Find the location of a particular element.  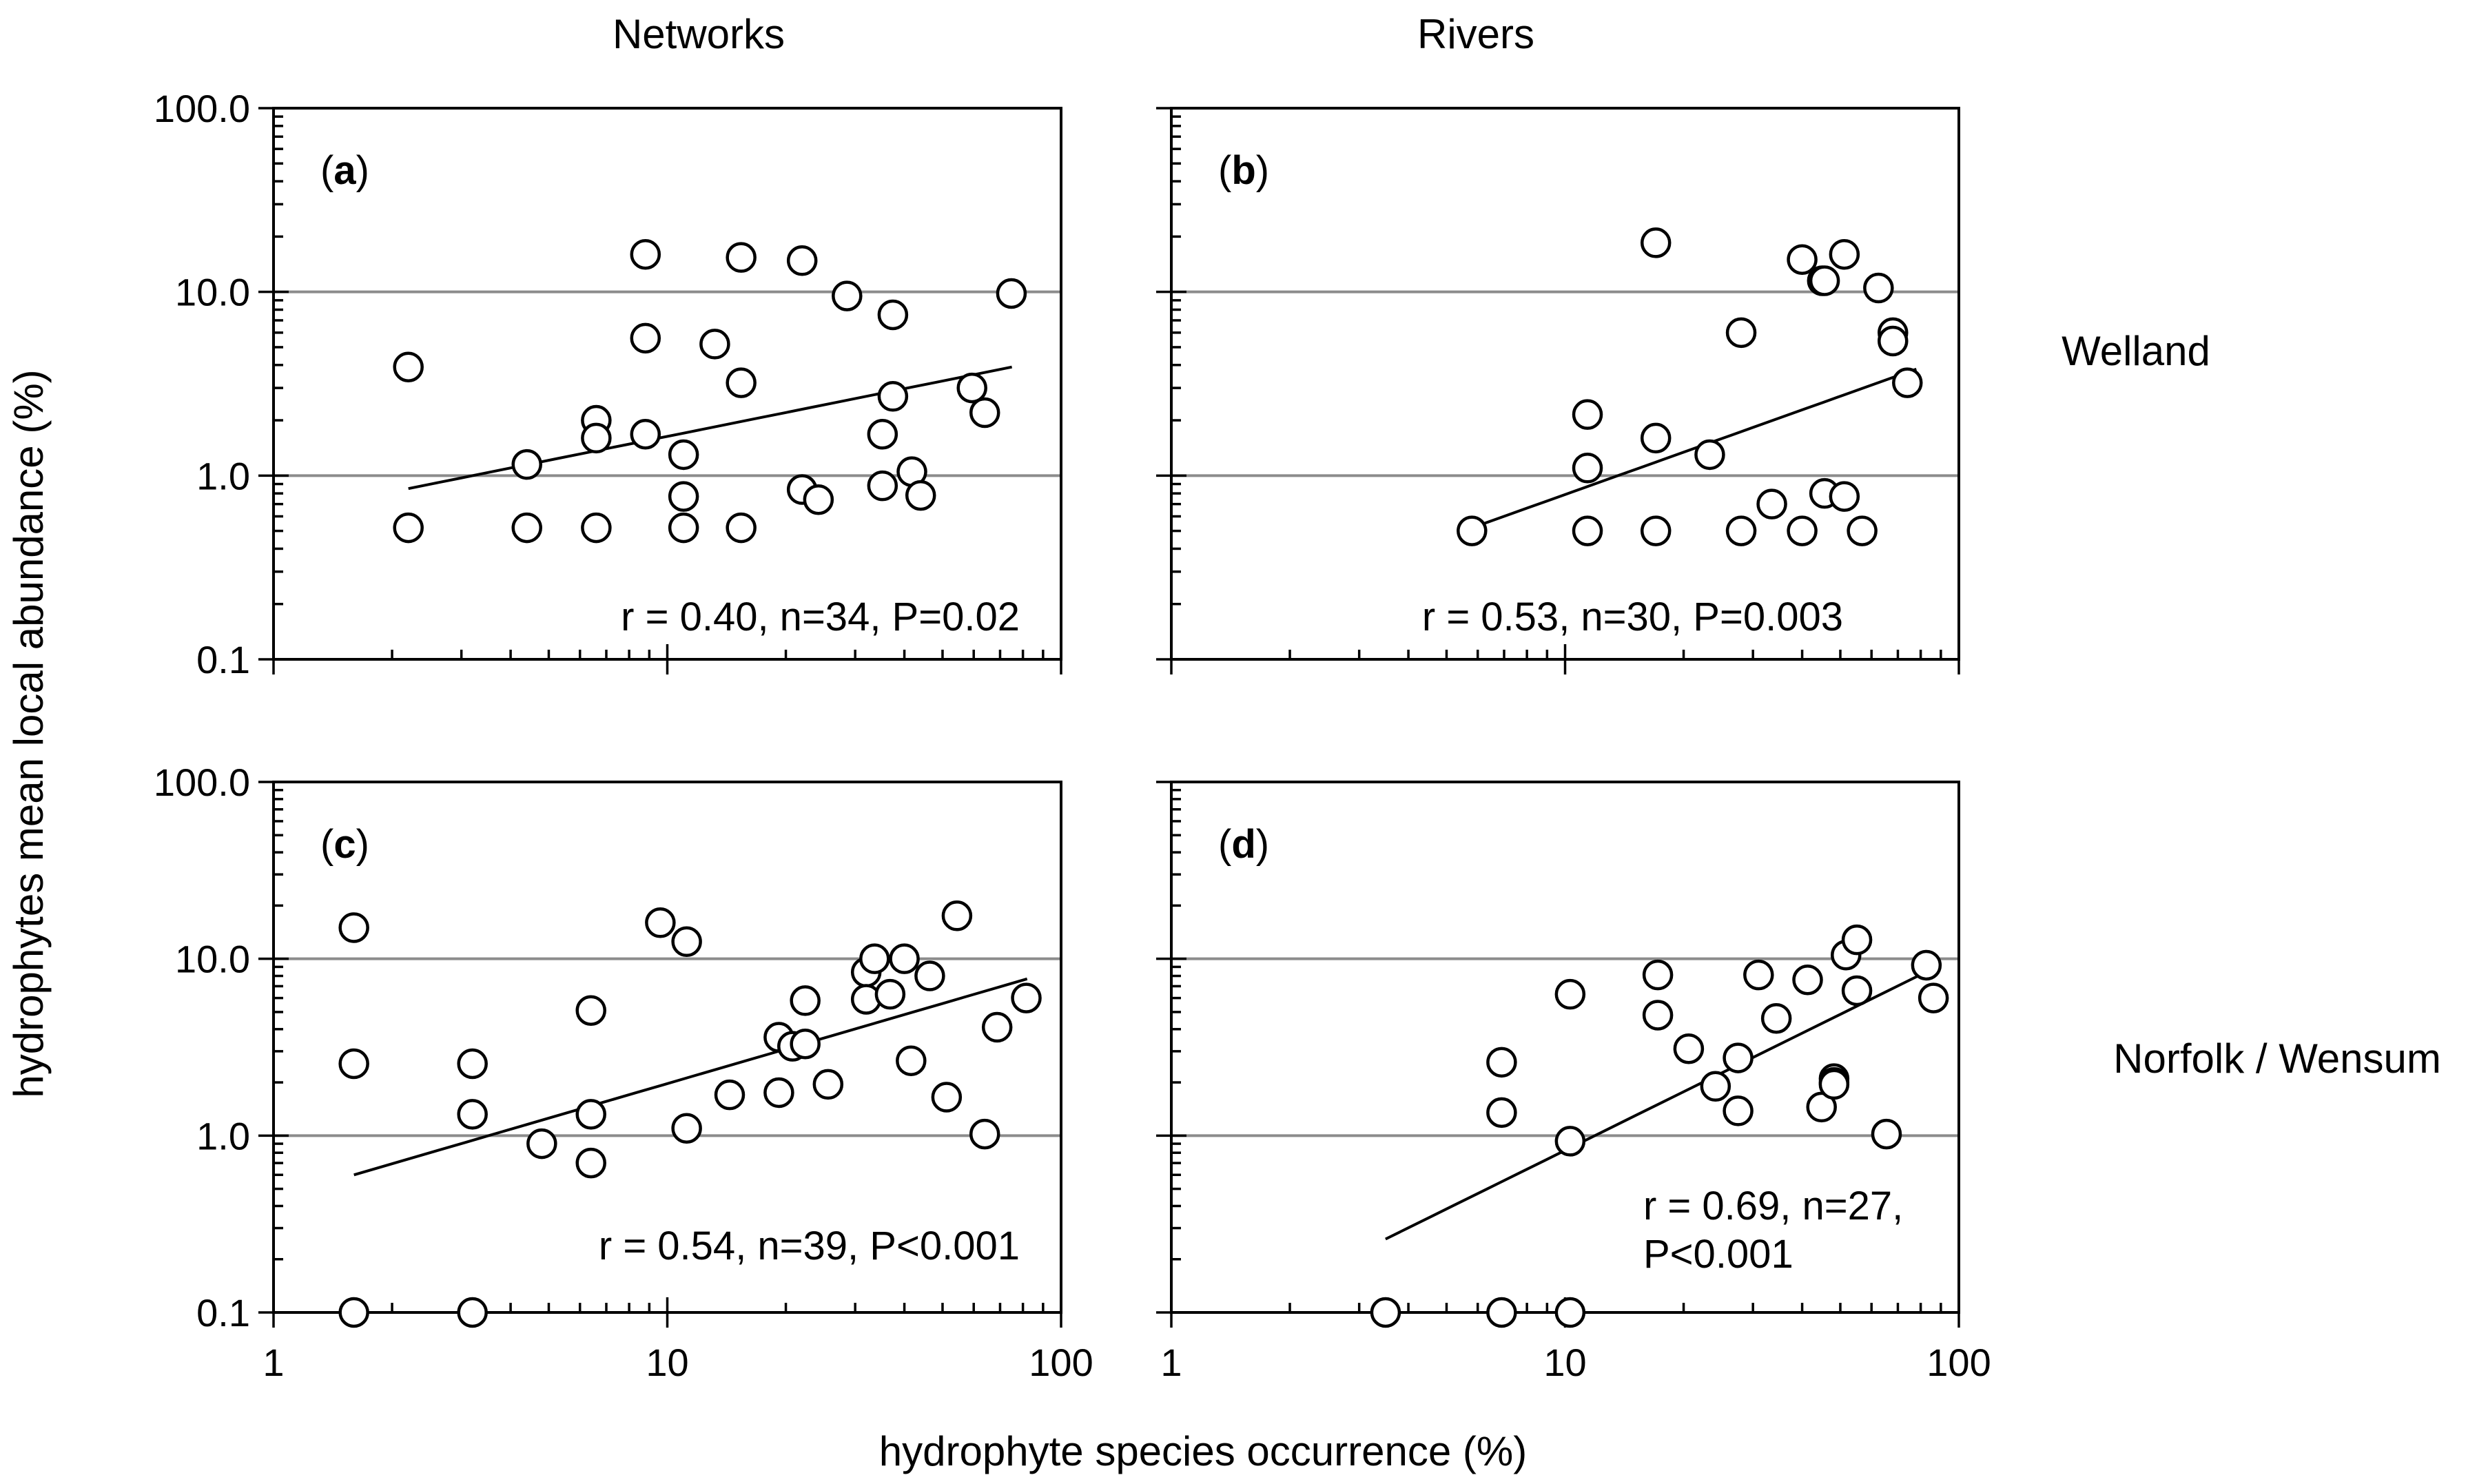

panel-b: (b) r = 0.53, n=30, P=0.003 is located at coordinates (1558, 390).